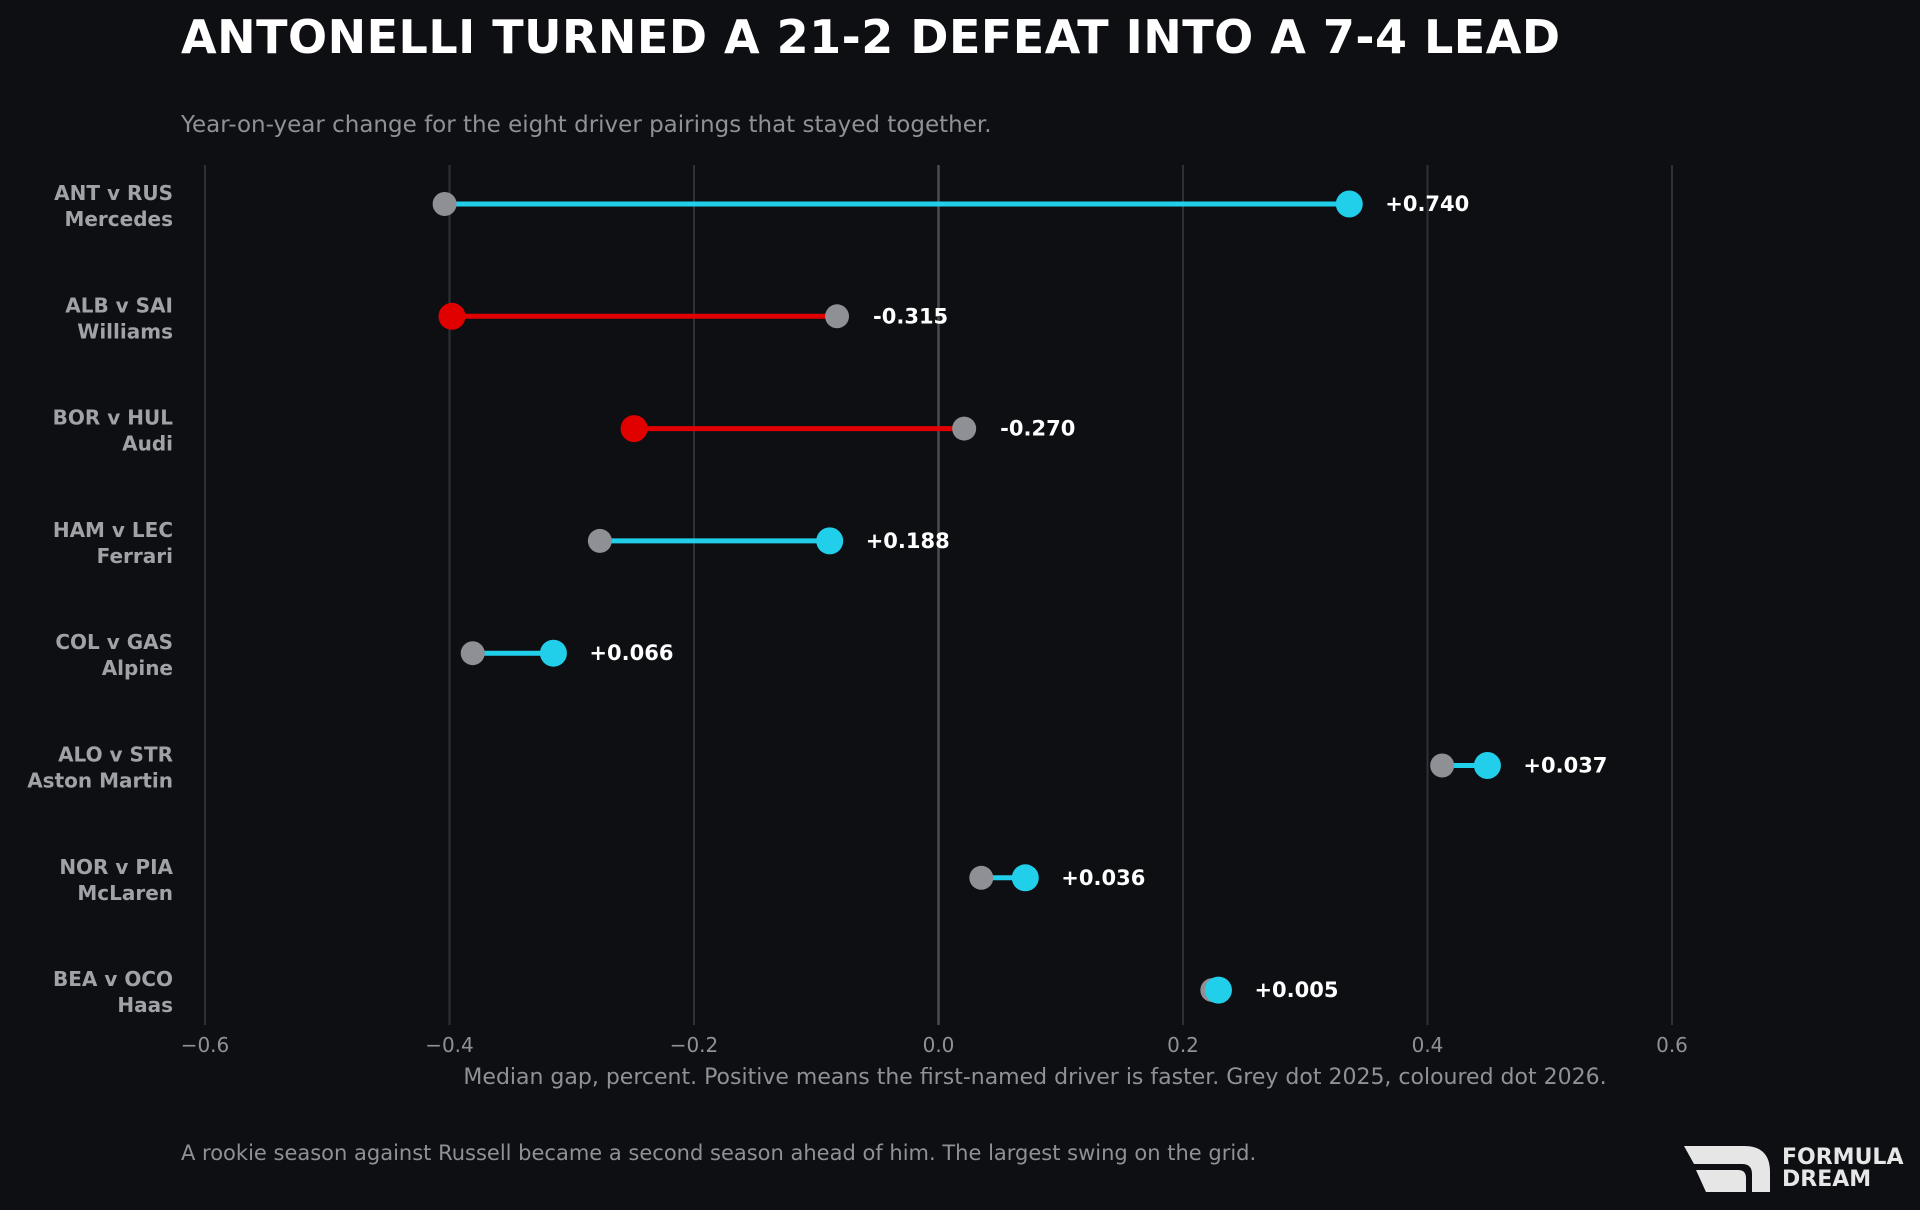  I want to click on change-value-label: +0.005, so click(1296, 990).